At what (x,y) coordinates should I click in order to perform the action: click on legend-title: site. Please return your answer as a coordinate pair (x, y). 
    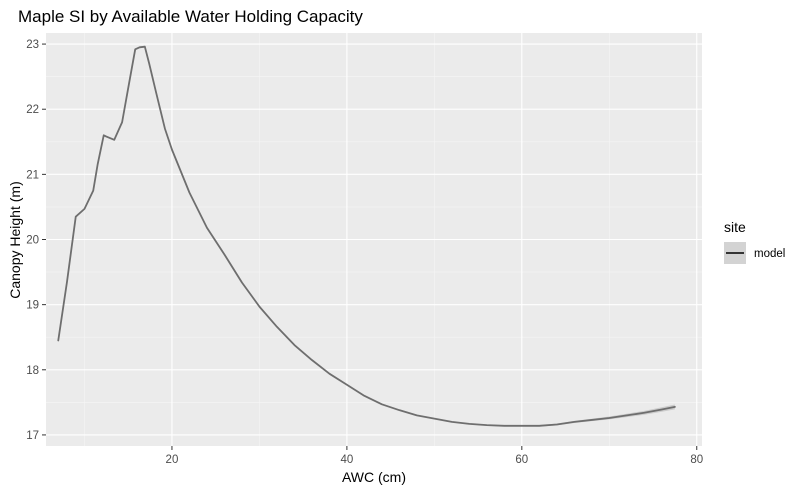
    Looking at the image, I should click on (735, 227).